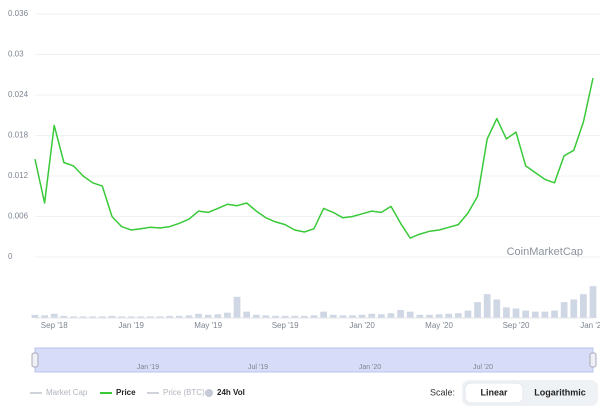  I want to click on x-tick-label: May '20, so click(439, 325).